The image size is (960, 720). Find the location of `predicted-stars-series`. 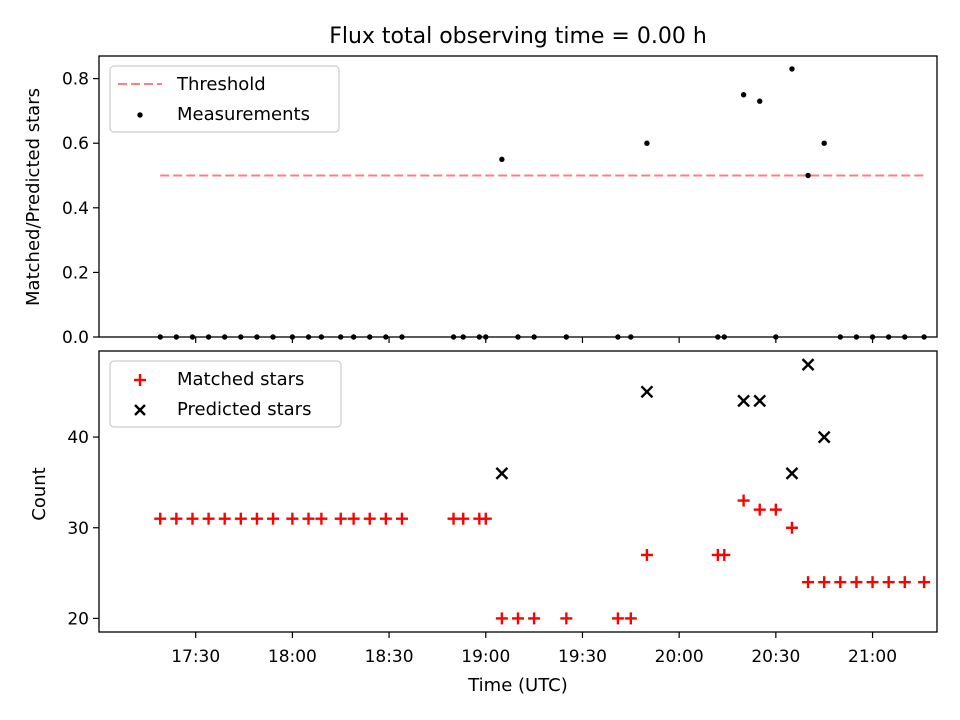

predicted-stars-series is located at coordinates (663, 419).